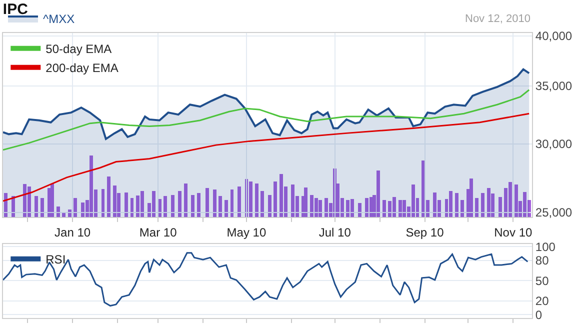 The width and height of the screenshot is (584, 330). I want to click on y-tick-label: 35,000, so click(553, 86).